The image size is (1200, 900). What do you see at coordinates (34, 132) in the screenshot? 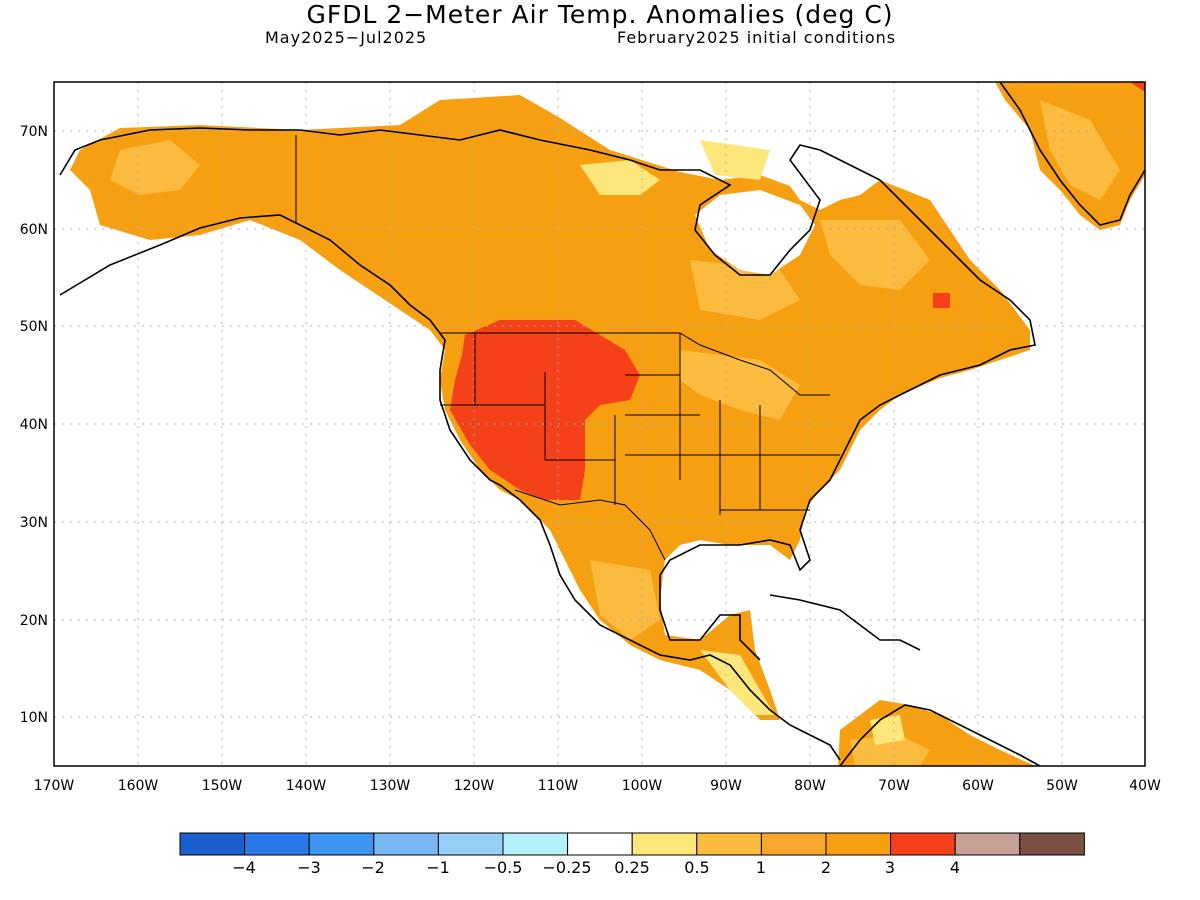
I see `lat-tick-label: 70N` at bounding box center [34, 132].